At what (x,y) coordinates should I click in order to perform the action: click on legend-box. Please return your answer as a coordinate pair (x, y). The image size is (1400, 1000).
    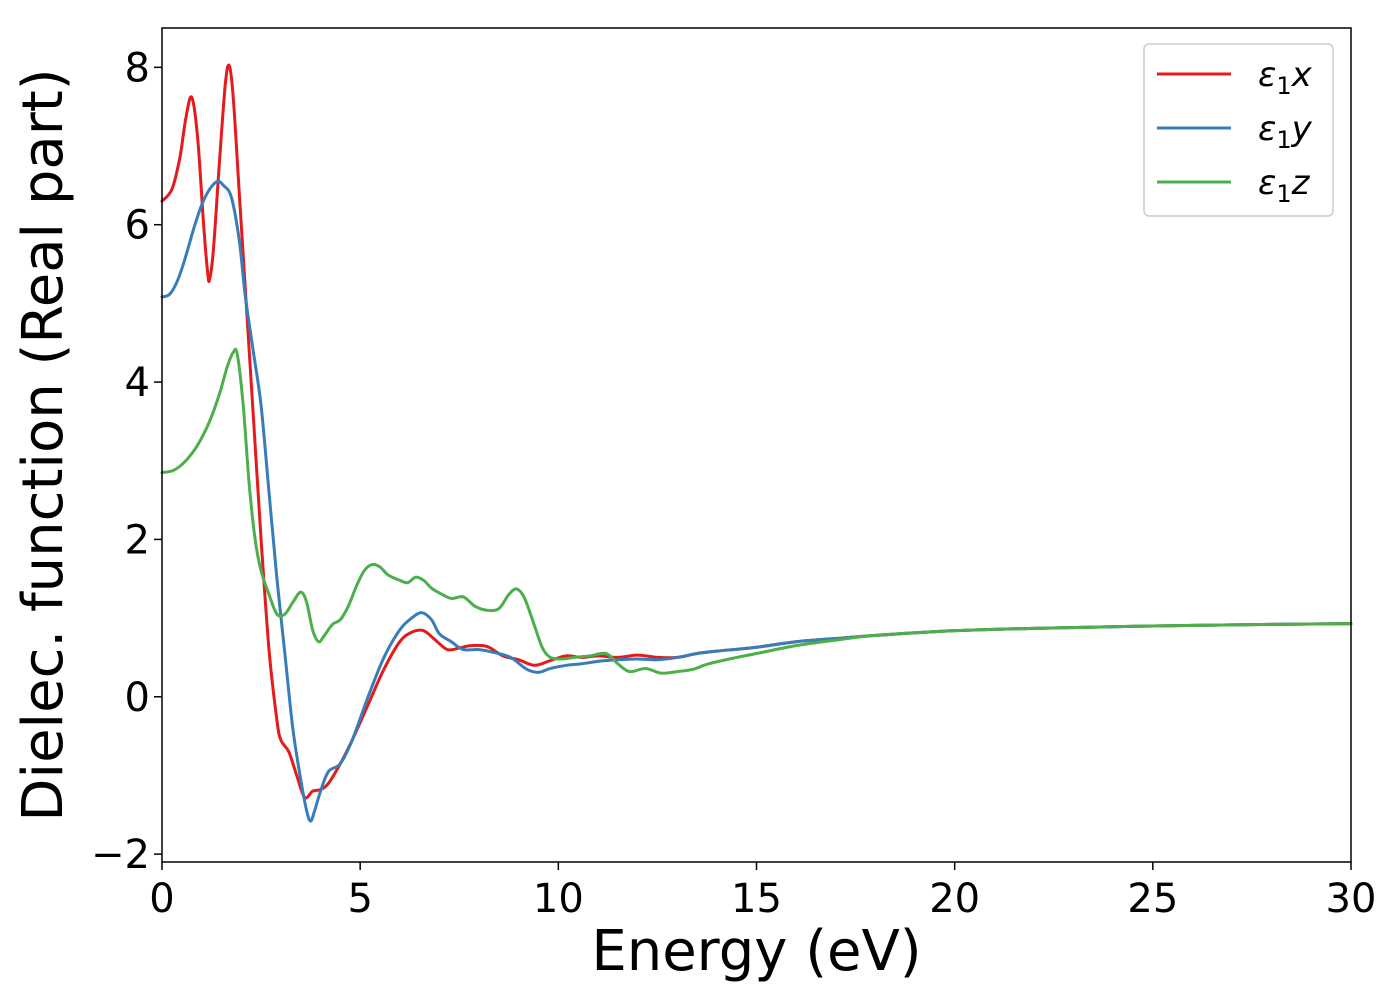
    Looking at the image, I should click on (1238, 130).